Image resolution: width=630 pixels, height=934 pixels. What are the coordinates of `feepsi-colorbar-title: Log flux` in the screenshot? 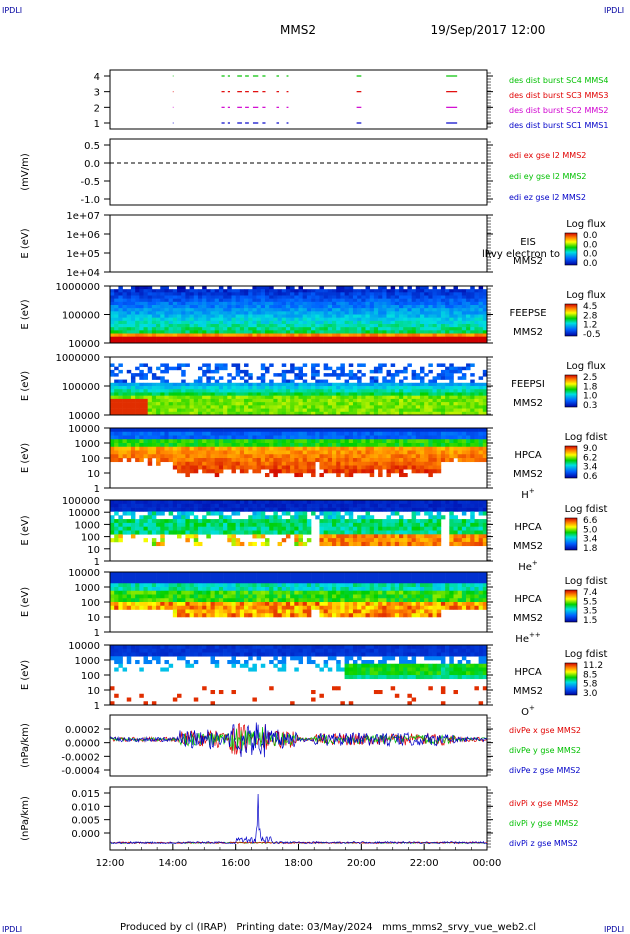 It's located at (586, 366).